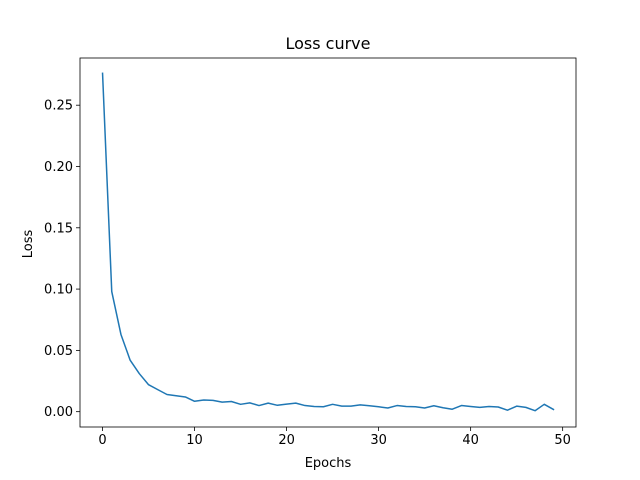  Describe the element at coordinates (102, 440) in the screenshot. I see `x-tick-label: 0` at that location.